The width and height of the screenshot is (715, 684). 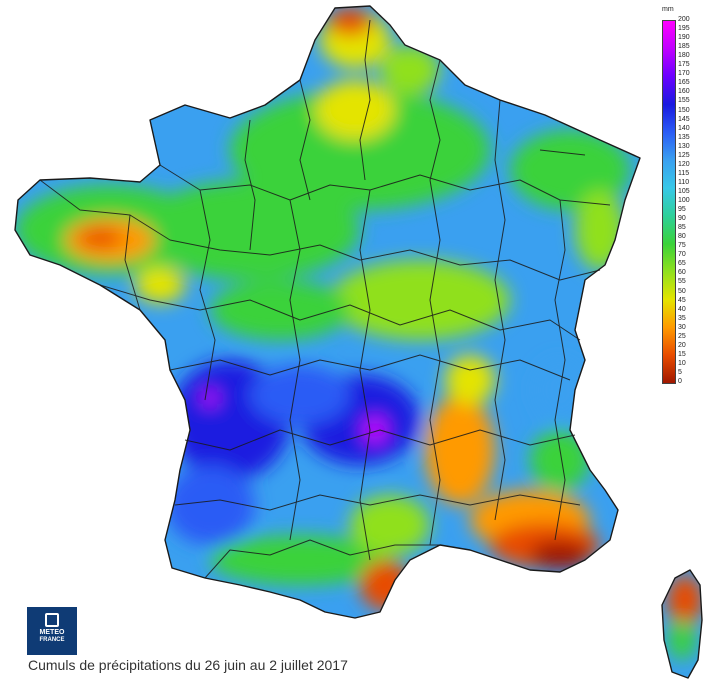 What do you see at coordinates (52, 640) in the screenshot?
I see `logo-line-2: FRANCE` at bounding box center [52, 640].